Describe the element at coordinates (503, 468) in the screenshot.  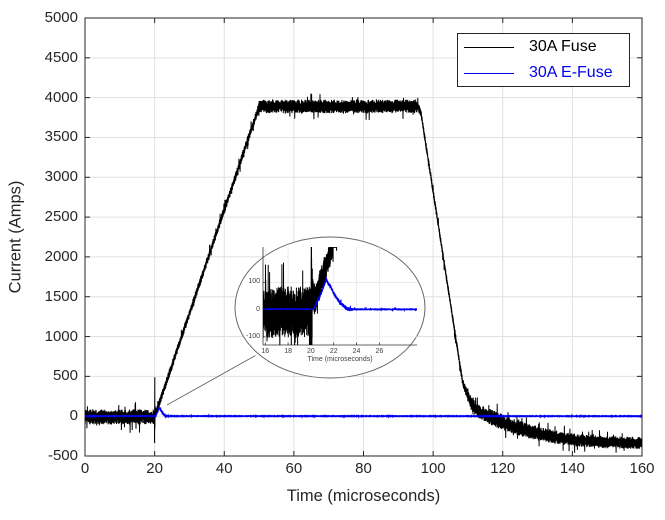
I see `x-tick-label: 120` at that location.